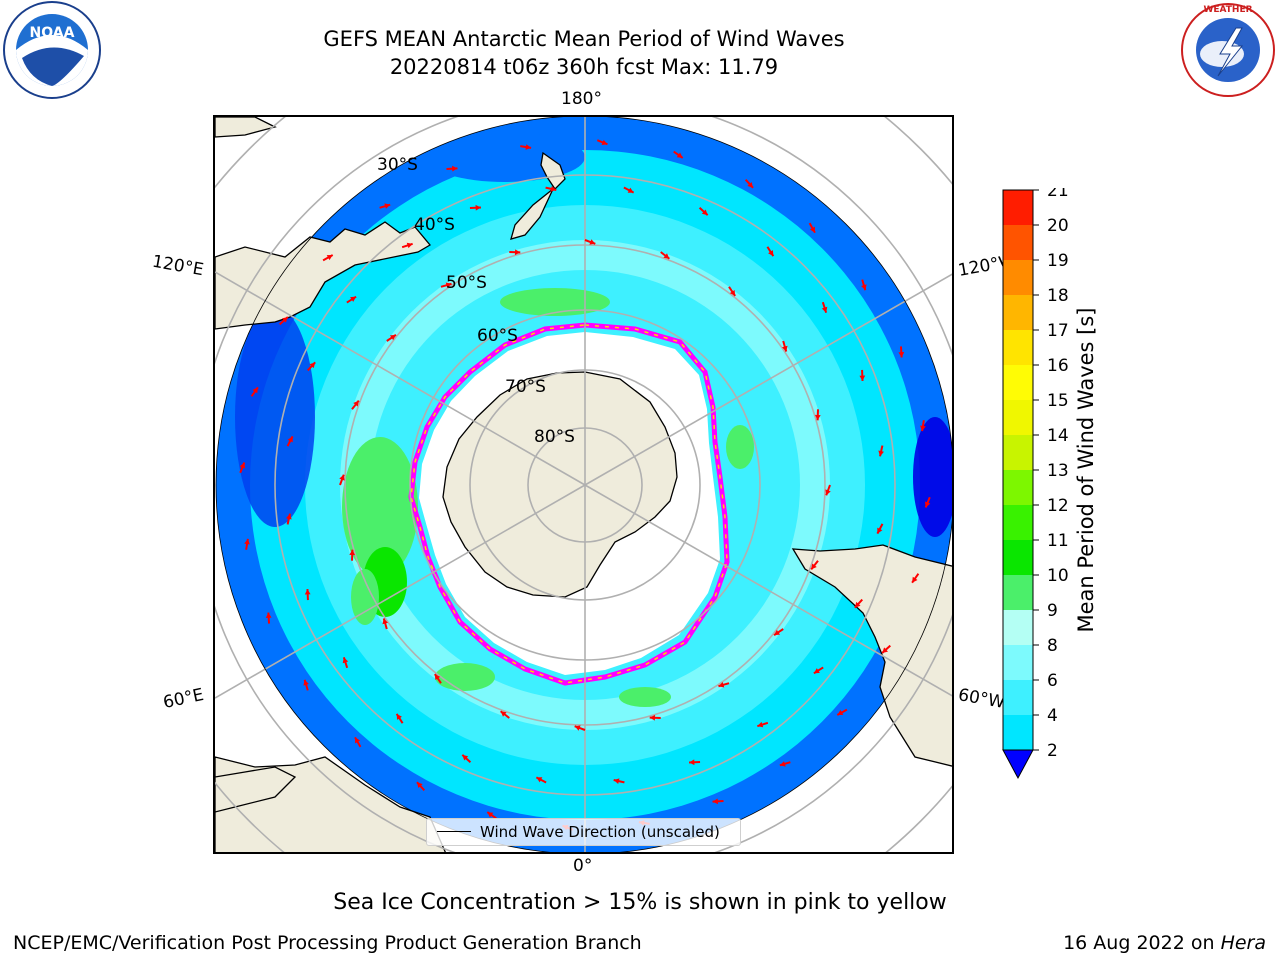 Image resolution: width=1280 pixels, height=960 pixels. Describe the element at coordinates (397, 165) in the screenshot. I see `lat-label-30s: 30°S` at that location.